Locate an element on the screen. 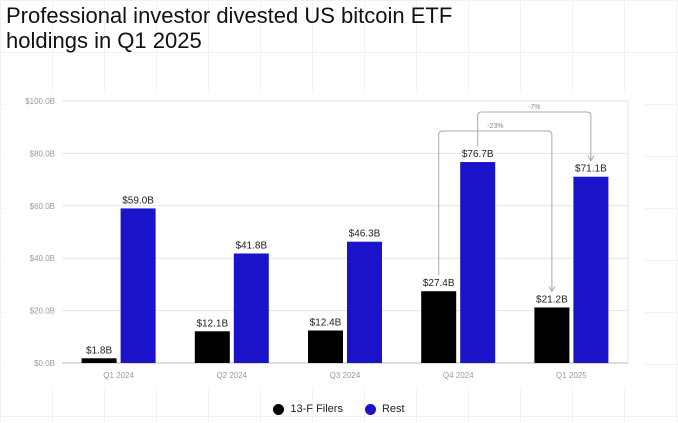  change-label-rest: -7% is located at coordinates (534, 107).